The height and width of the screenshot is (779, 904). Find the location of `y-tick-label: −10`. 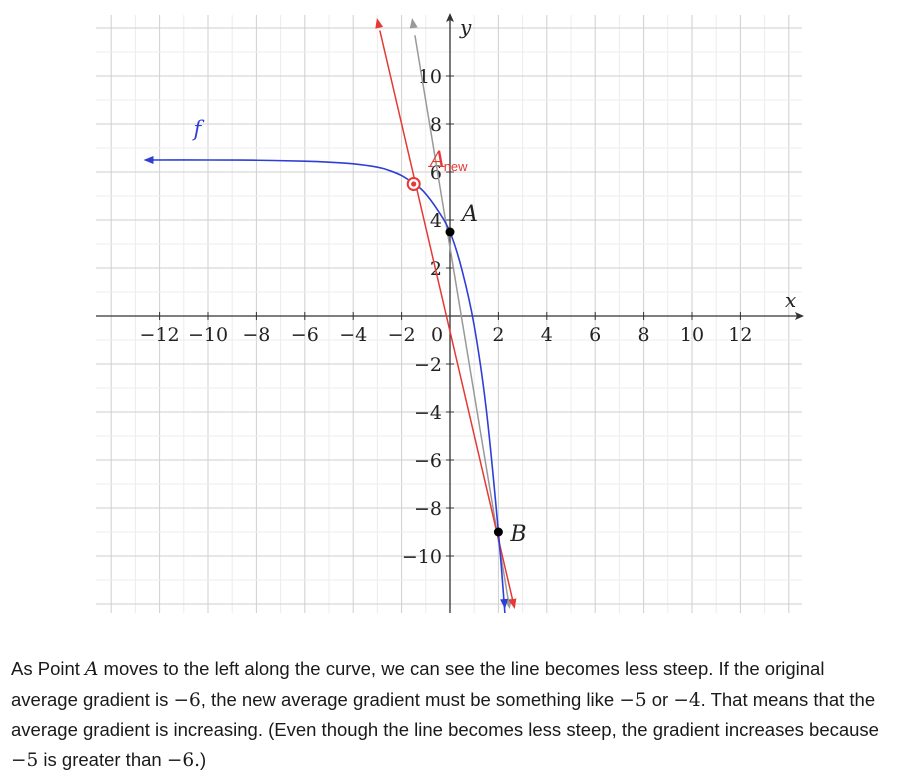

y-tick-label: −10 is located at coordinates (422, 557).